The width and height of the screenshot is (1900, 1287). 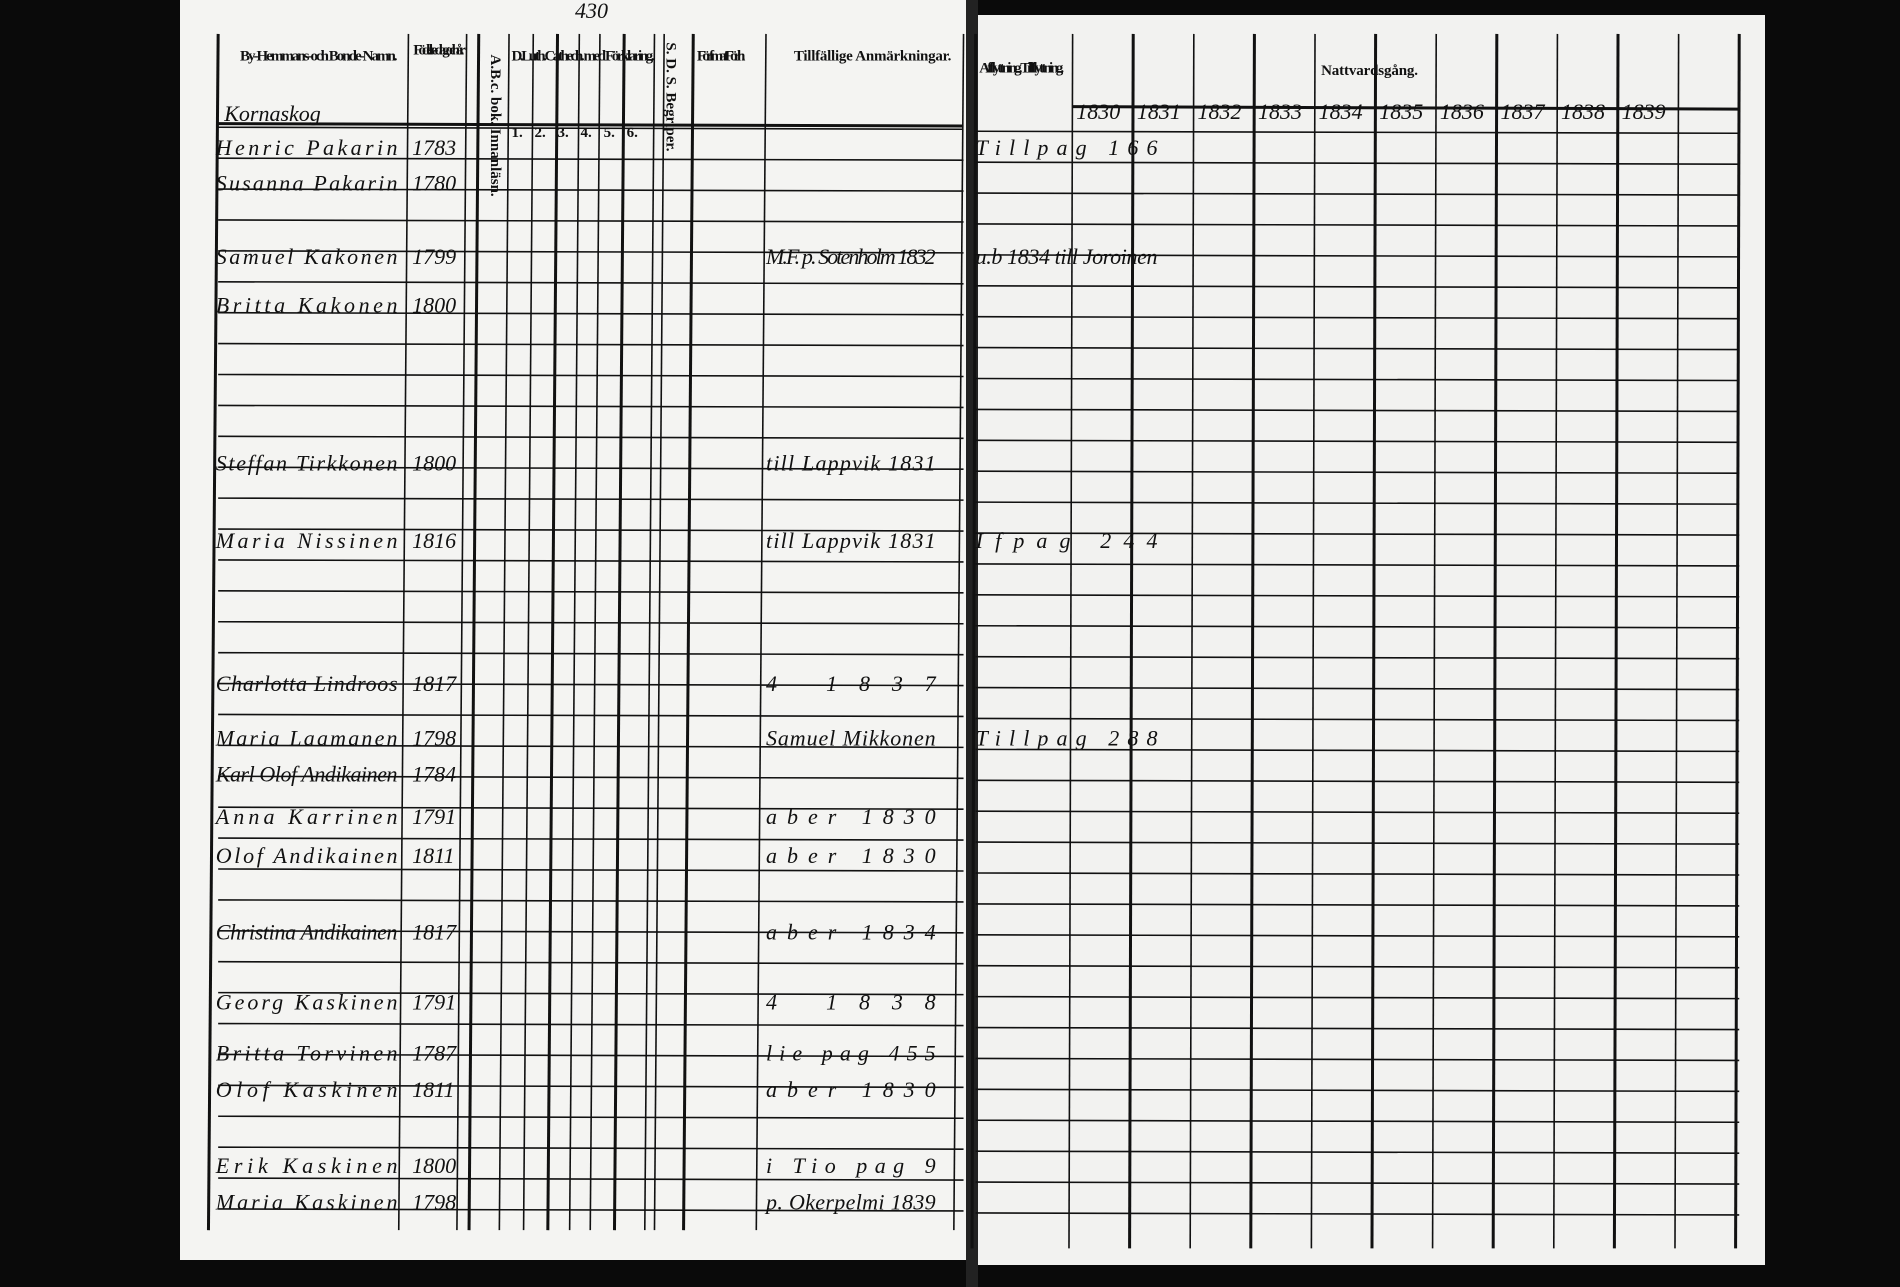 I want to click on header-text: By-Hemmans-och Bonde-Namn., so click(x=319, y=57).